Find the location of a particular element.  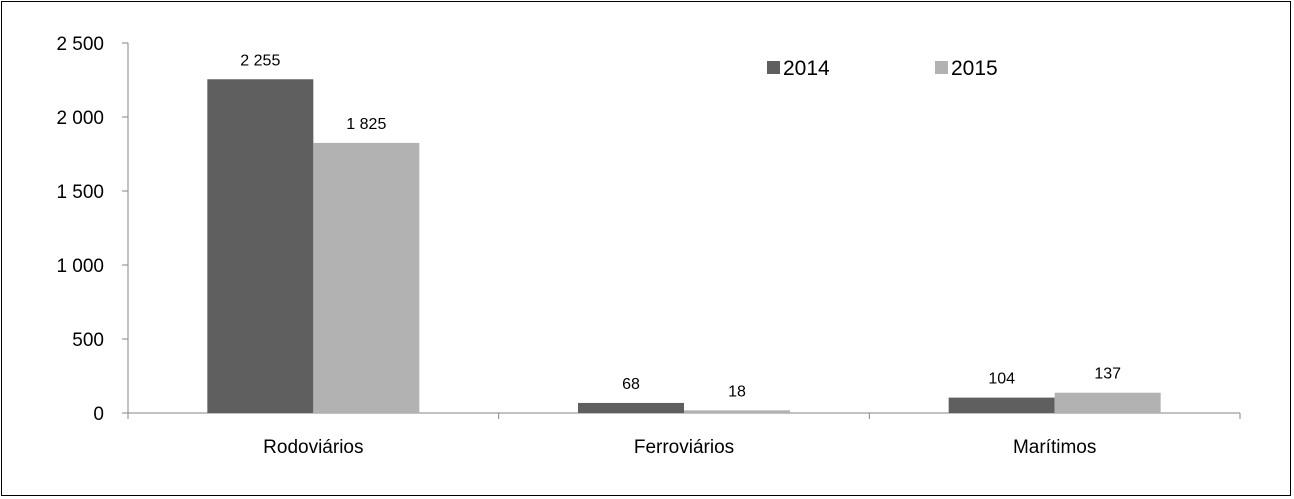

data-label: 68 is located at coordinates (631, 384).